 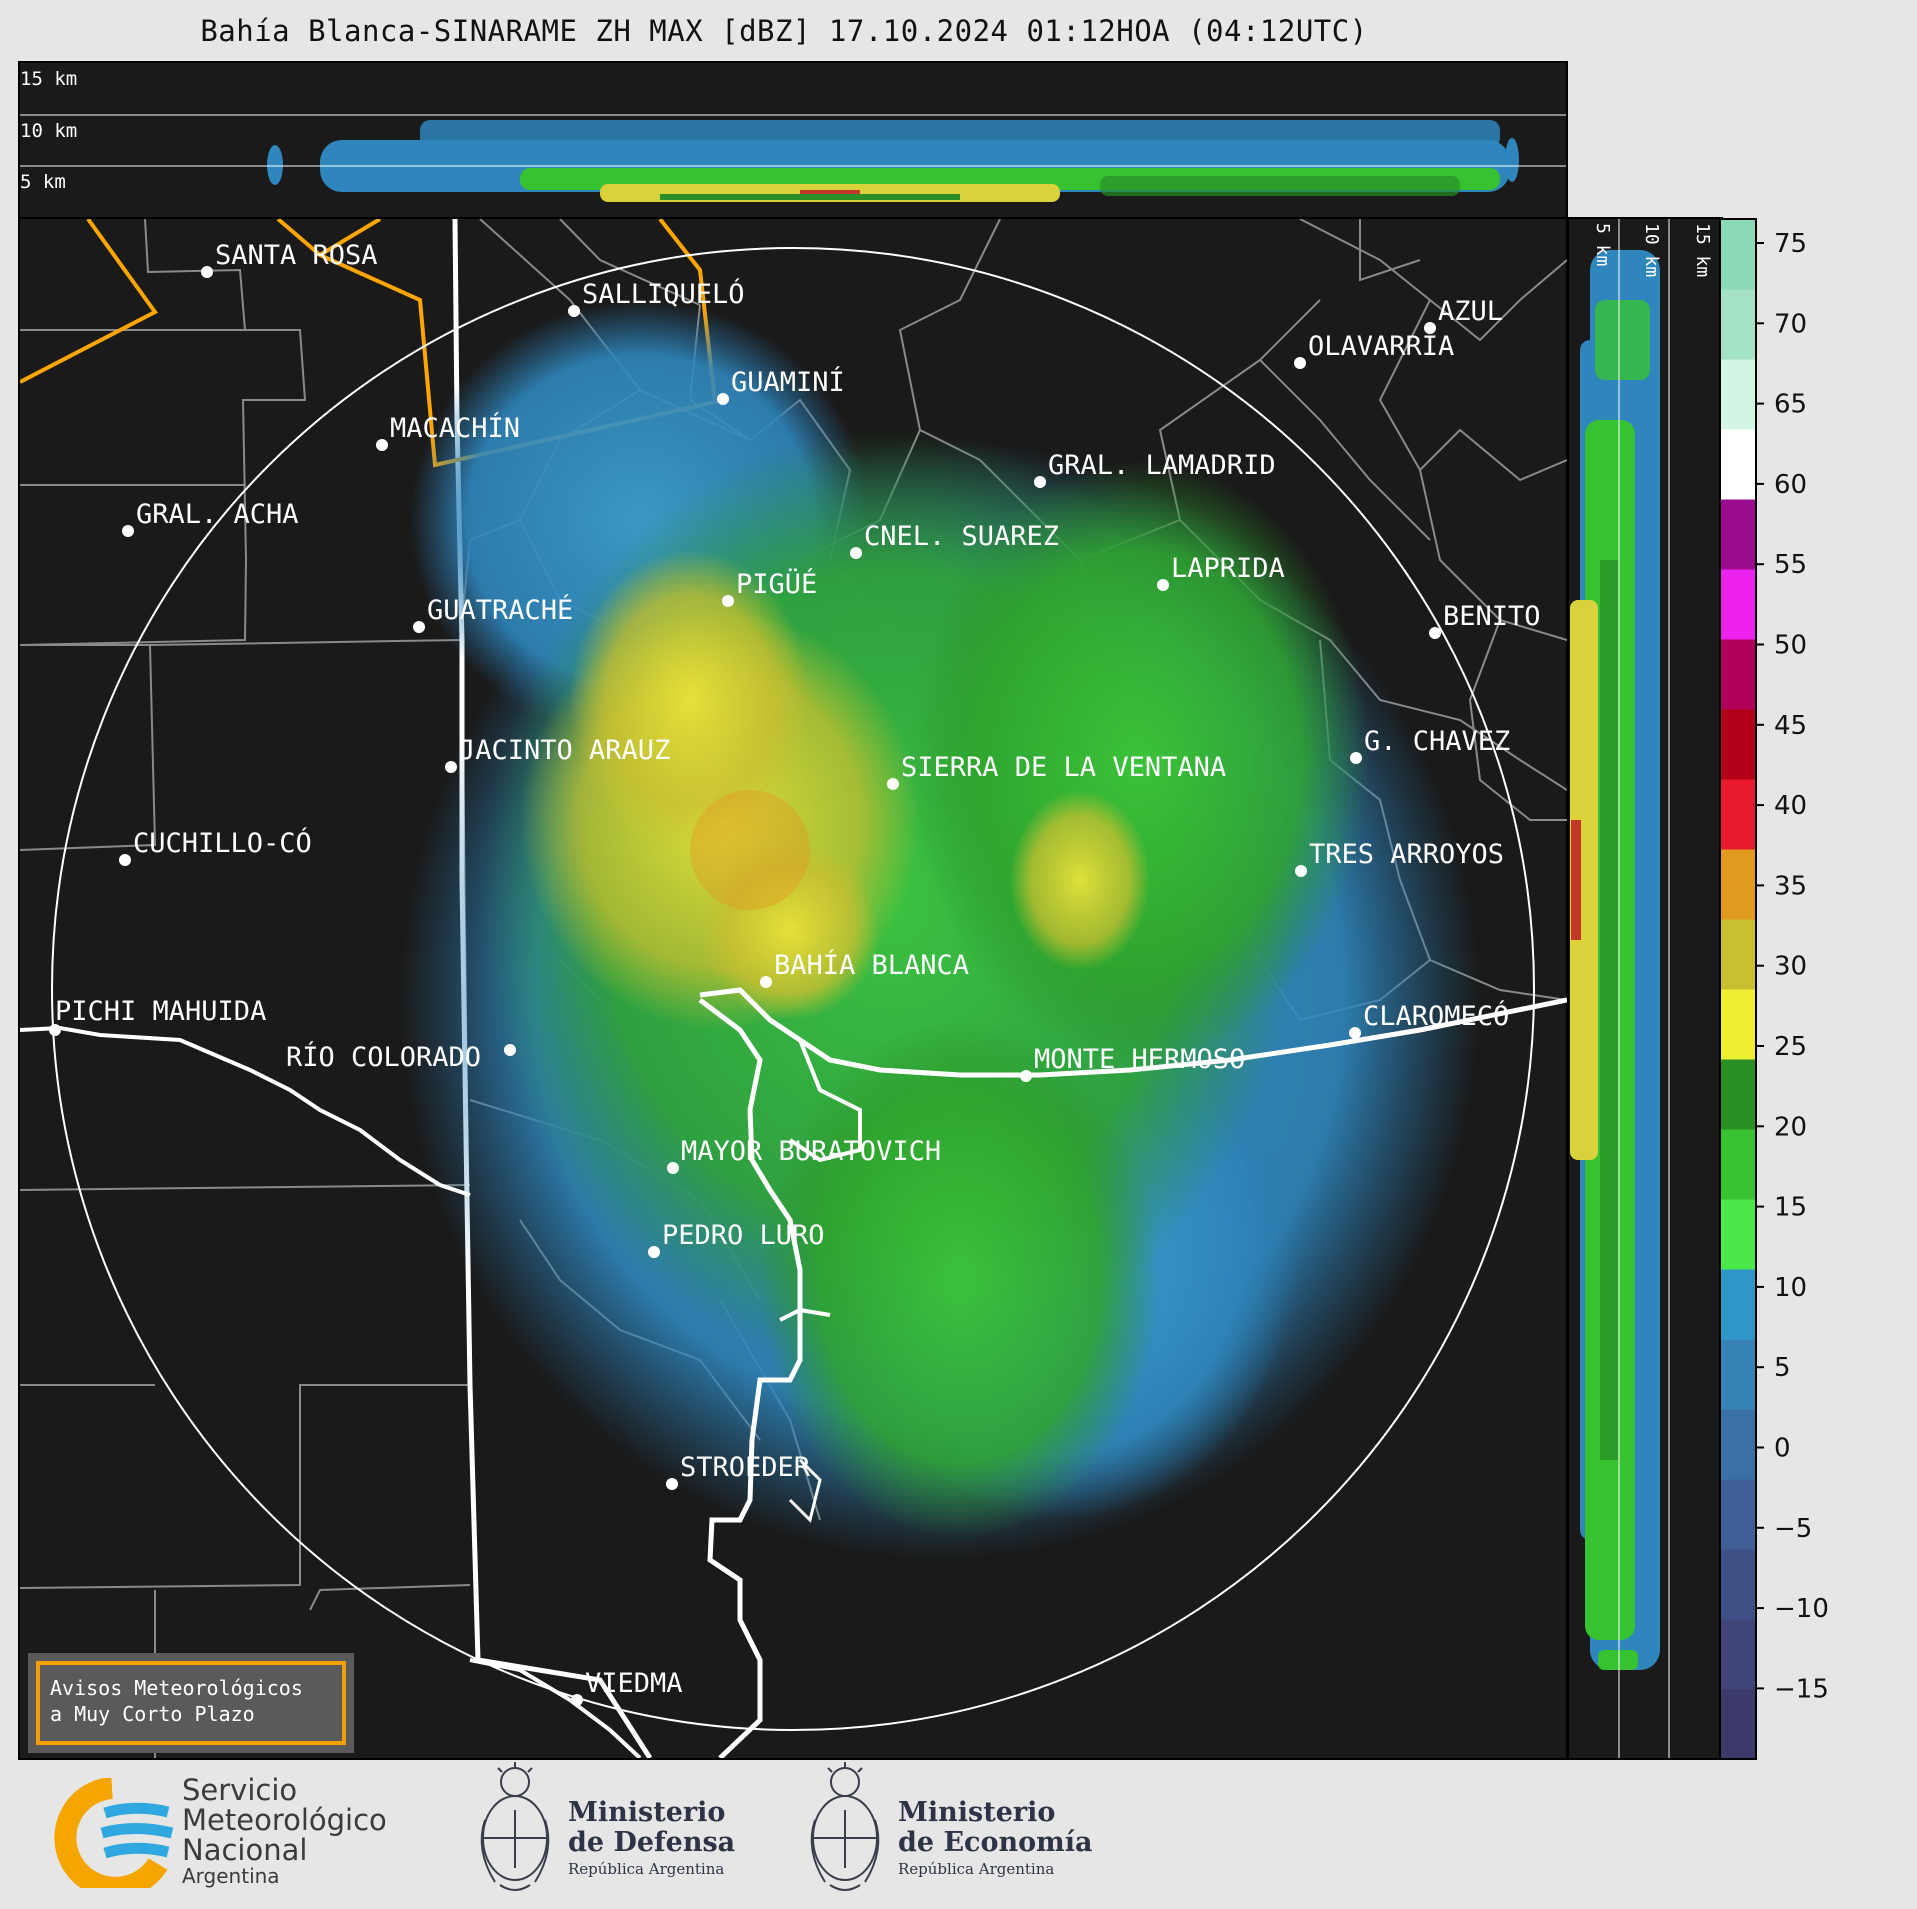 I want to click on colorbar-tick-label: 20, so click(x=1790, y=1127).